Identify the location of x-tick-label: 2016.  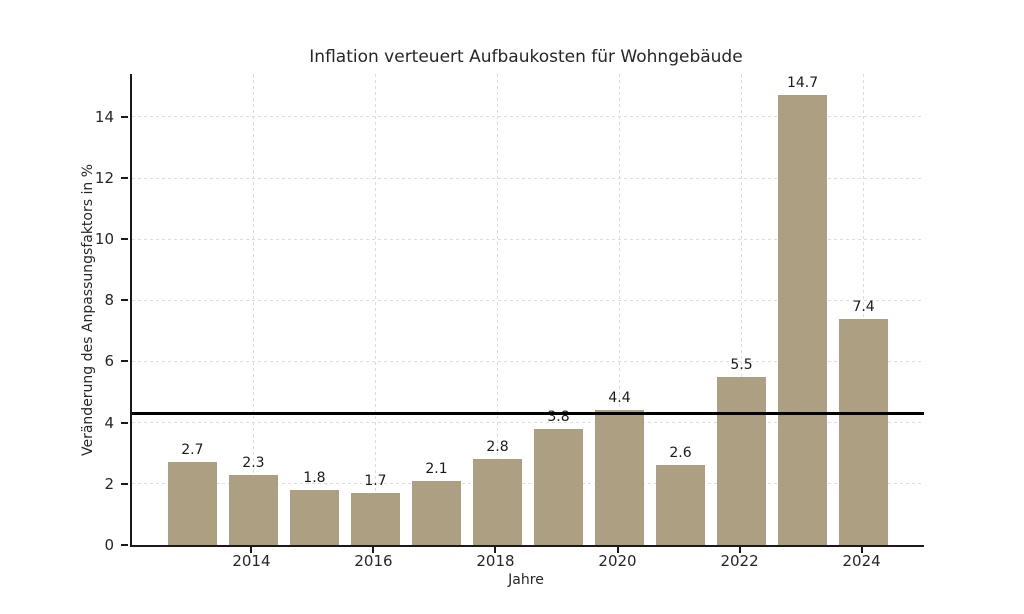
(373, 561).